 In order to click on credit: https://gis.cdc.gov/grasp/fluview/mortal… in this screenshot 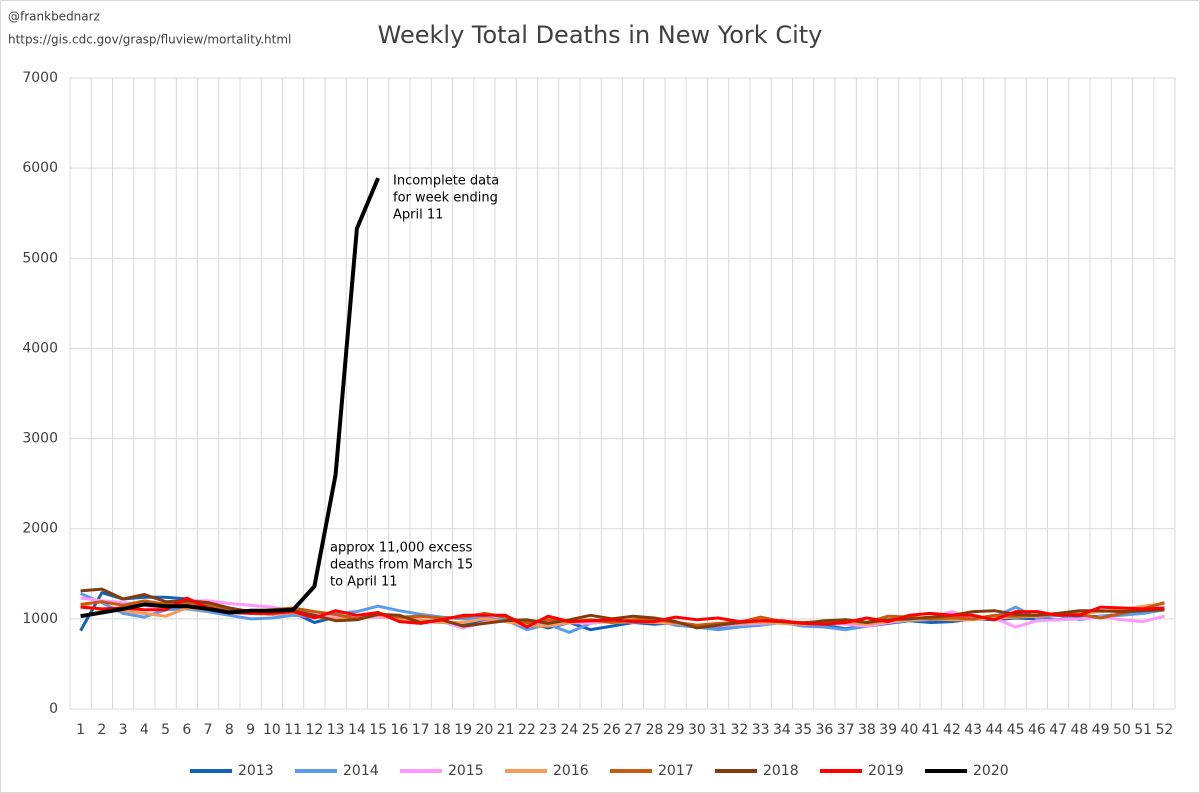, I will do `click(149, 40)`.